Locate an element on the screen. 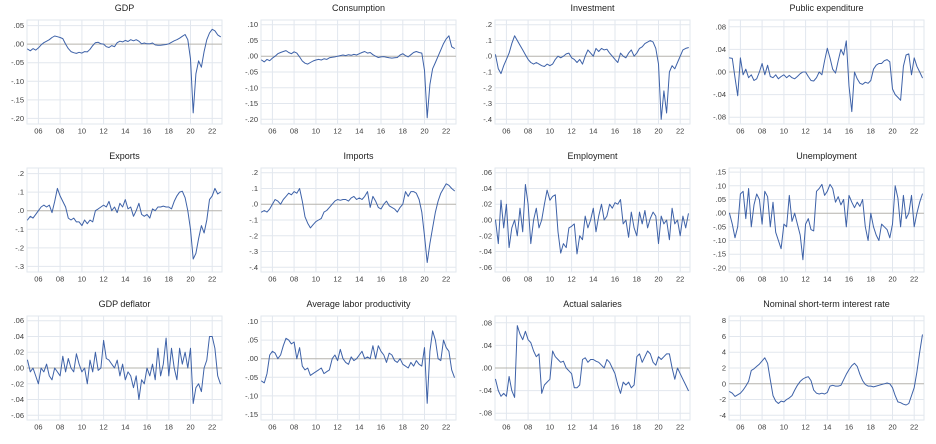  y-tick-label: -4 is located at coordinates (722, 415).